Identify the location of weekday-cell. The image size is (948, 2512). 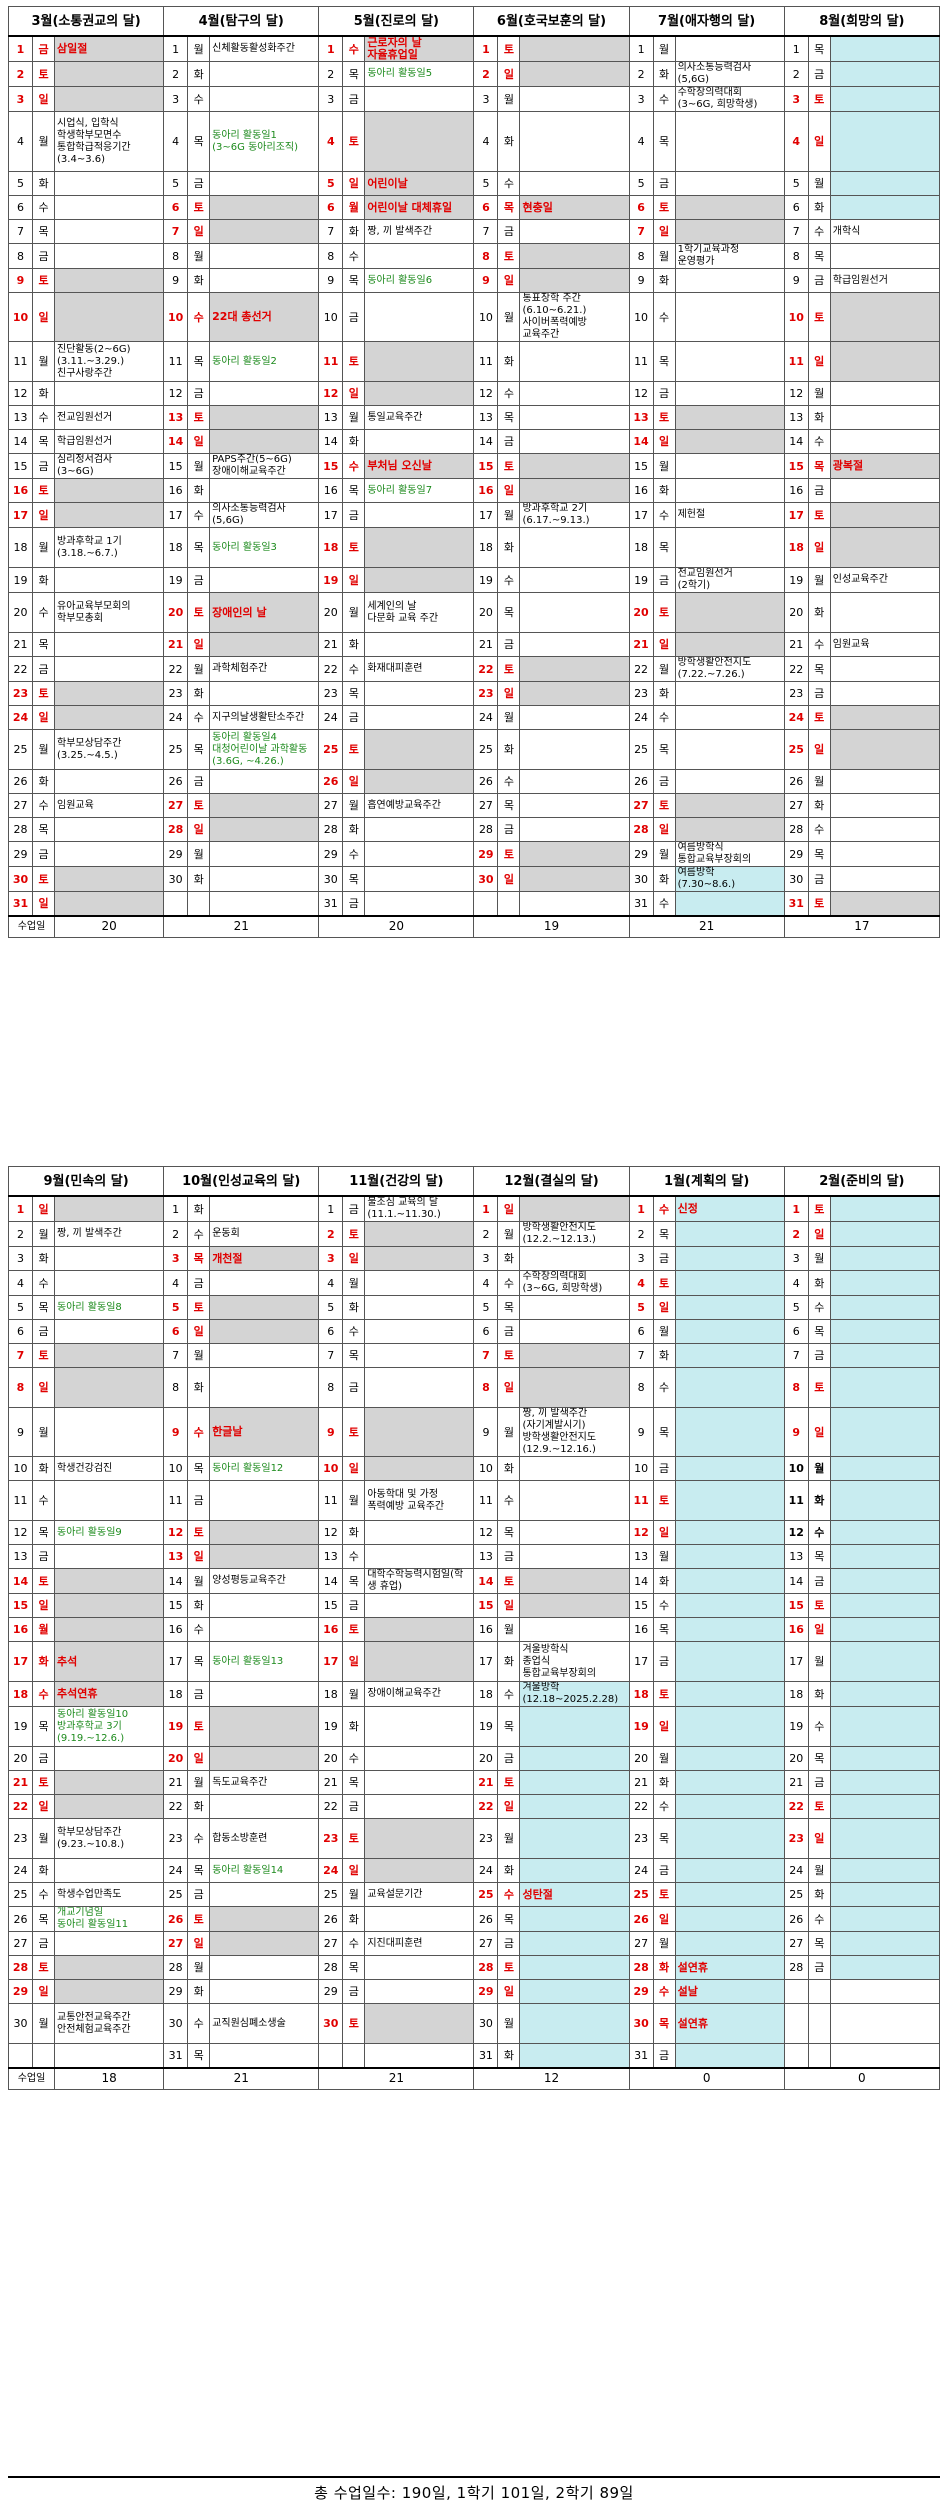
(819, 2023).